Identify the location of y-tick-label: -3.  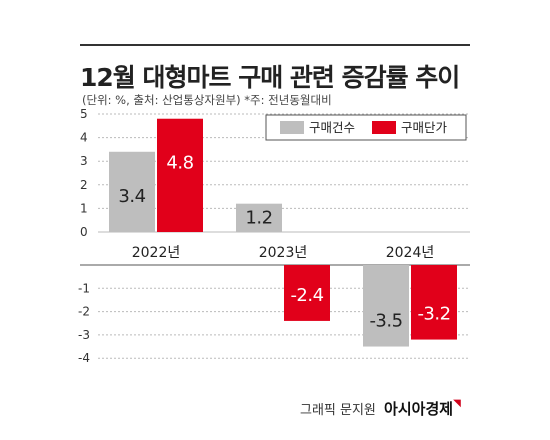
(84, 335).